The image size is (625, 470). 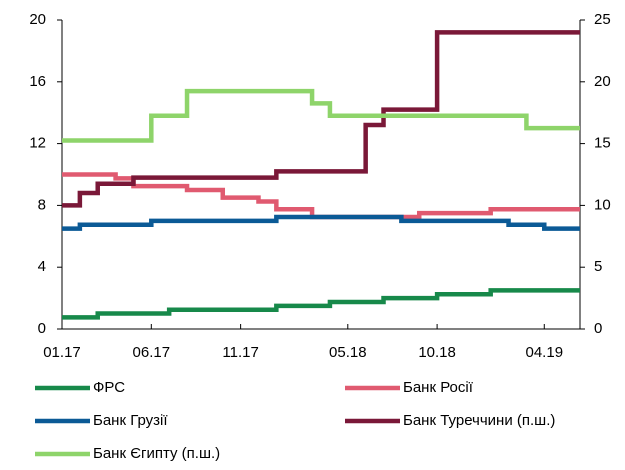 What do you see at coordinates (62, 352) in the screenshot?
I see `x-tick-label: 01.17` at bounding box center [62, 352].